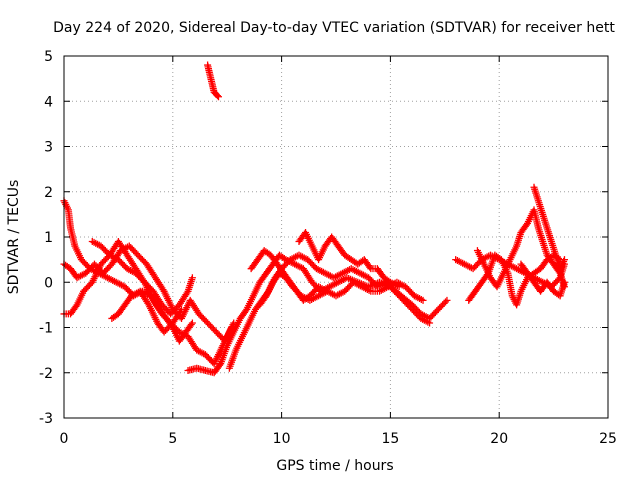  What do you see at coordinates (48, 193) in the screenshot?
I see `y-tick-label: 2` at bounding box center [48, 193].